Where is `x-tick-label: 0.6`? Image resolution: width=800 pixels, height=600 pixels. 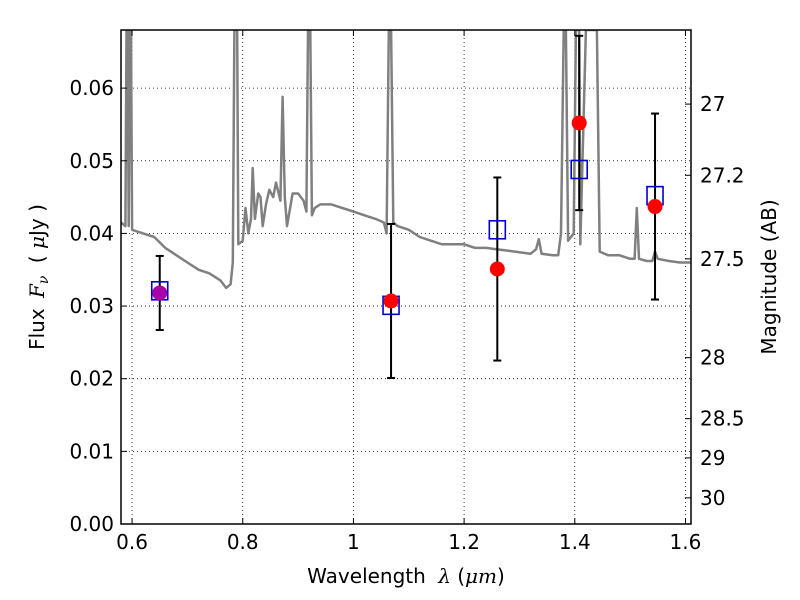 x-tick-label: 0.6 is located at coordinates (132, 542).